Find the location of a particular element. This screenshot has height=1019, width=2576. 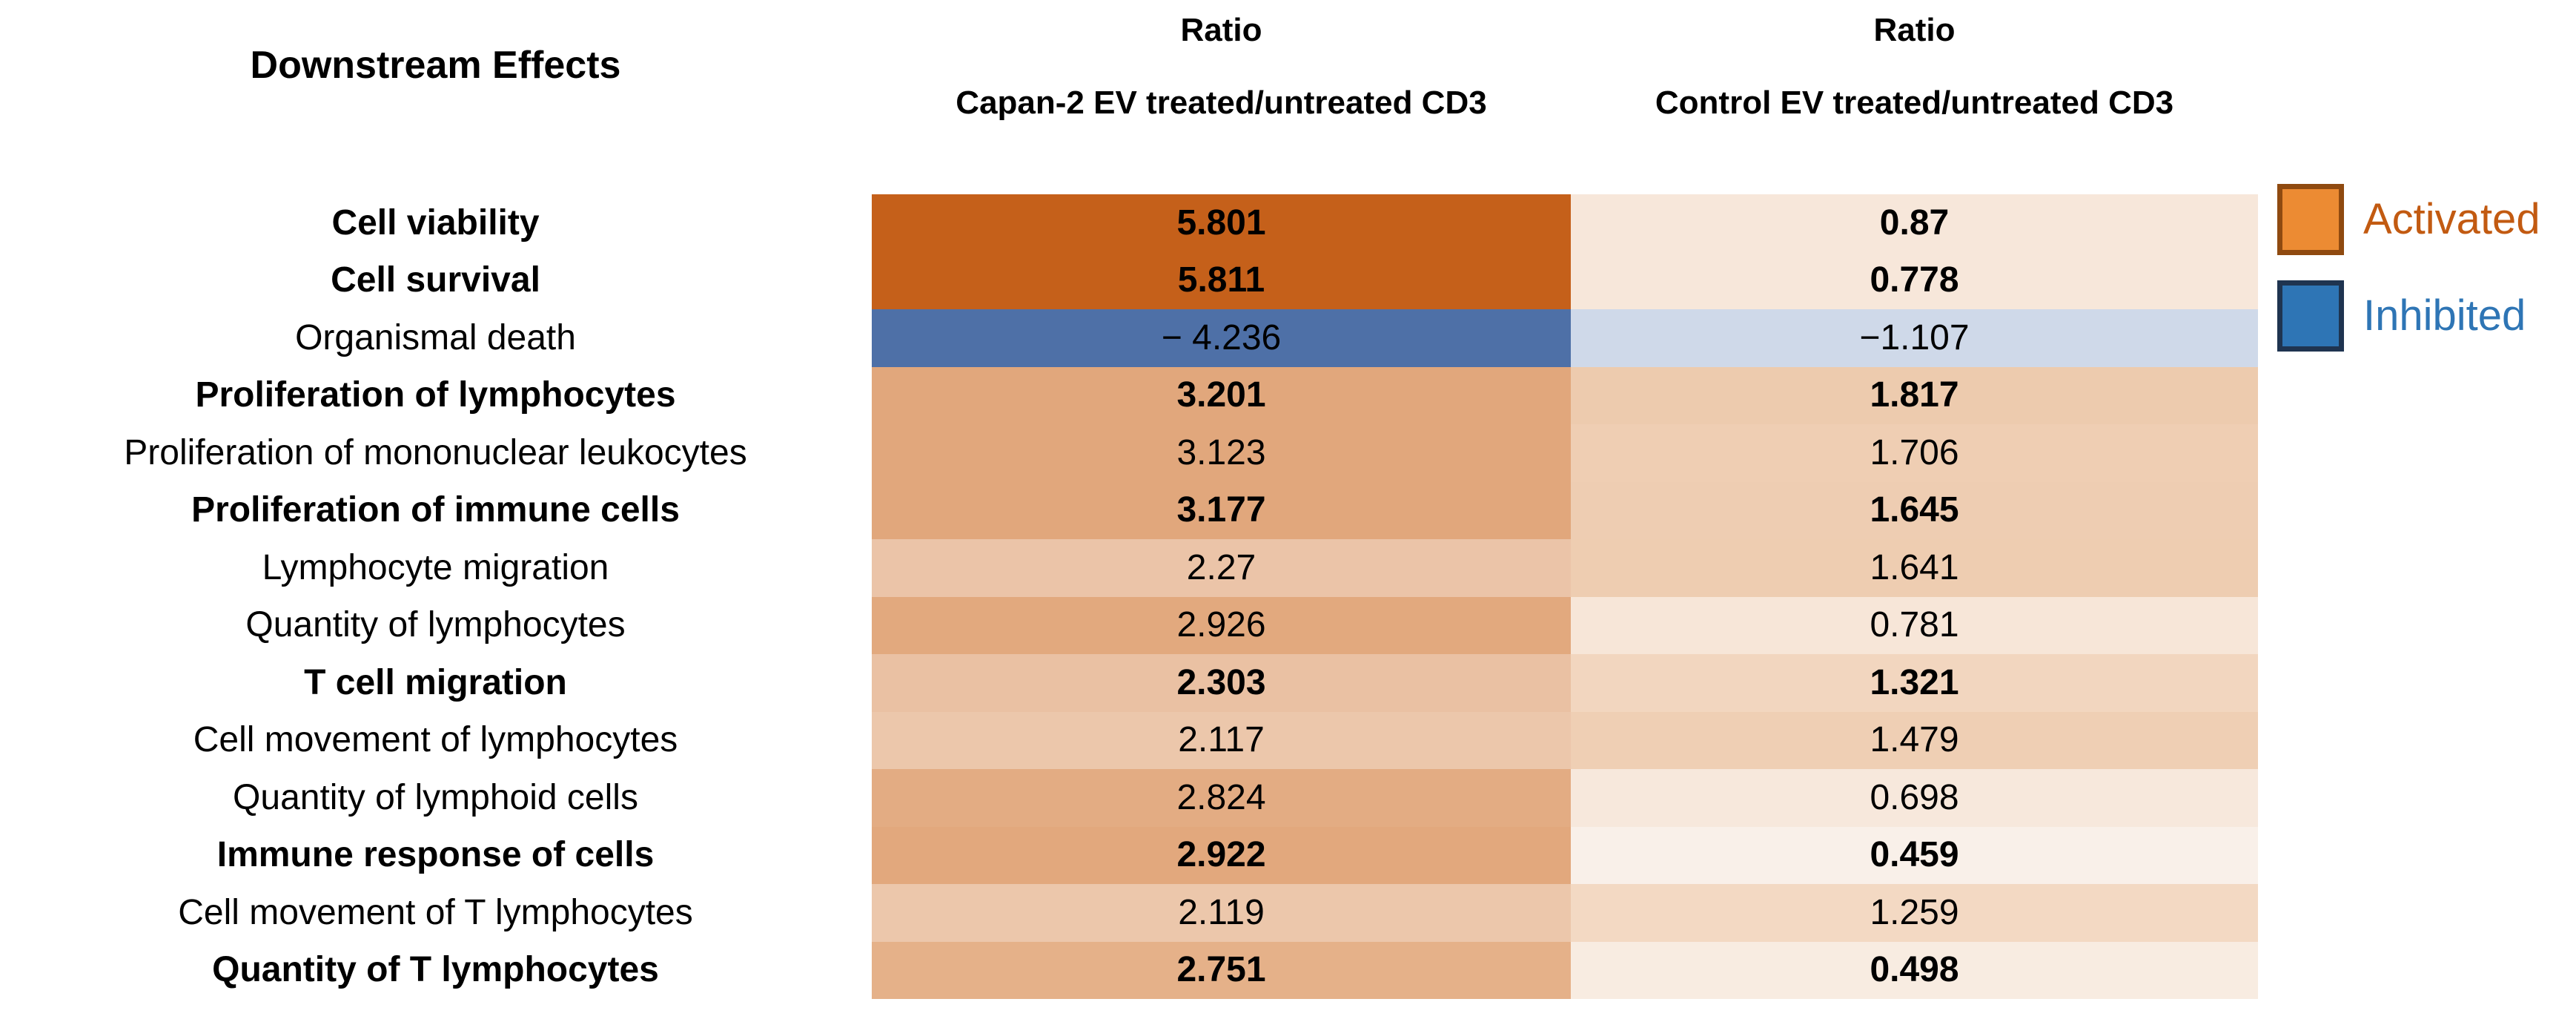

capan2-column-subtitle: Capan-2 EV treated/untreated CD3 is located at coordinates (1221, 103).